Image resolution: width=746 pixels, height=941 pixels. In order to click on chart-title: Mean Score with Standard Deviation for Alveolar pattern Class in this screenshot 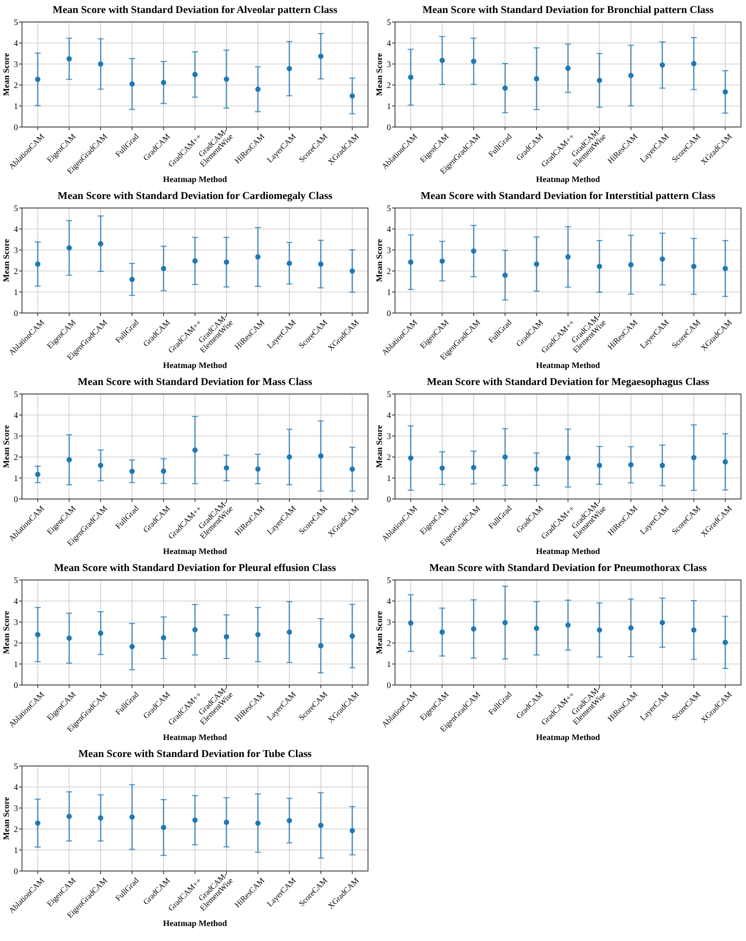, I will do `click(195, 10)`.